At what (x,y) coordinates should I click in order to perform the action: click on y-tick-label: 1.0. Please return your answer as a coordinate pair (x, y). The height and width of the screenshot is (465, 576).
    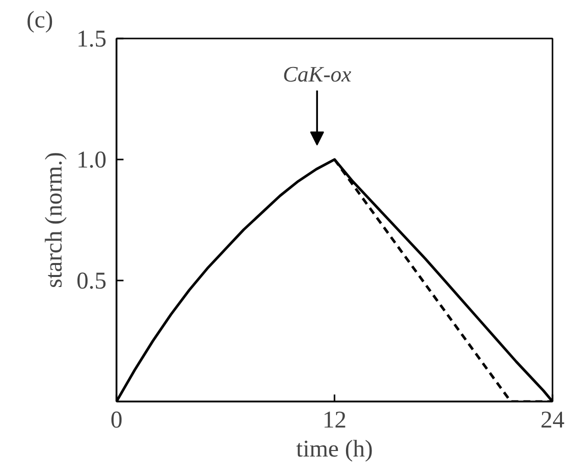
    Looking at the image, I should click on (91, 161).